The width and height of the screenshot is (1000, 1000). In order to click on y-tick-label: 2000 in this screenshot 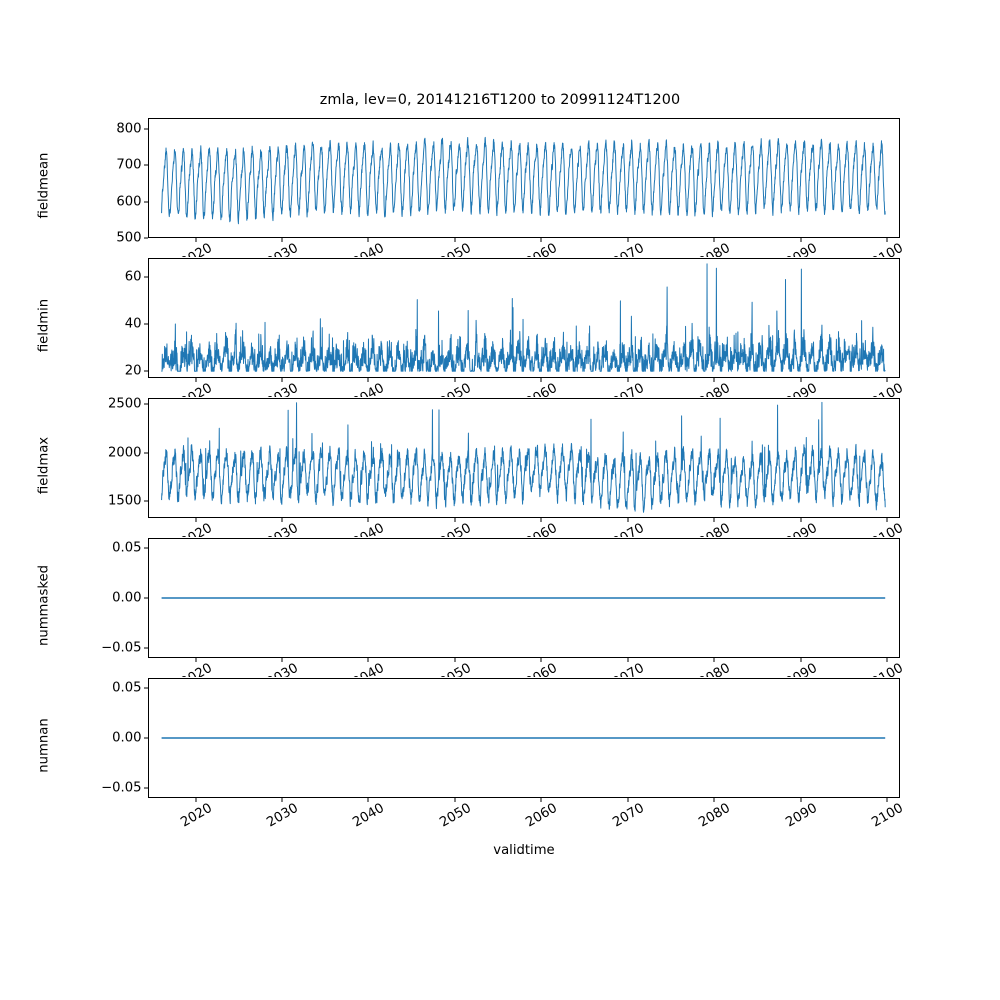, I will do `click(124, 453)`.